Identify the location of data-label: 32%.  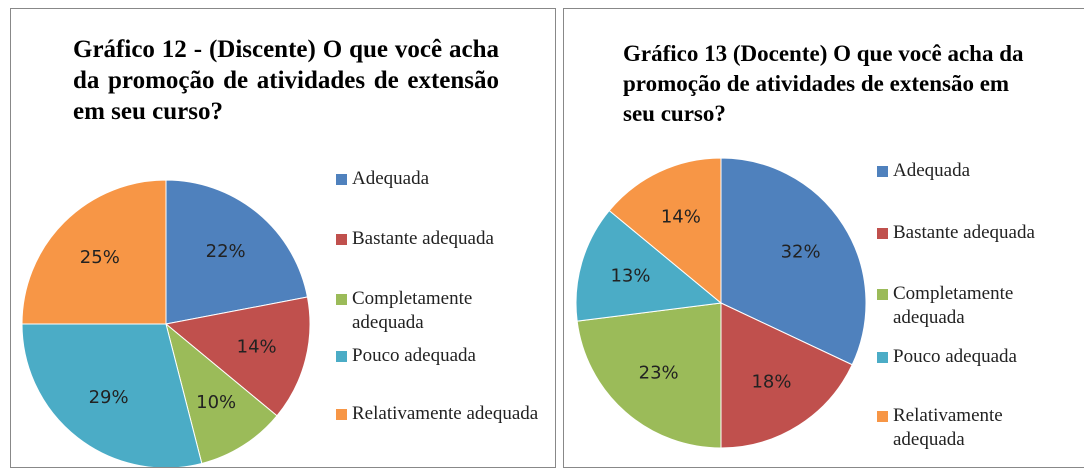
(801, 251).